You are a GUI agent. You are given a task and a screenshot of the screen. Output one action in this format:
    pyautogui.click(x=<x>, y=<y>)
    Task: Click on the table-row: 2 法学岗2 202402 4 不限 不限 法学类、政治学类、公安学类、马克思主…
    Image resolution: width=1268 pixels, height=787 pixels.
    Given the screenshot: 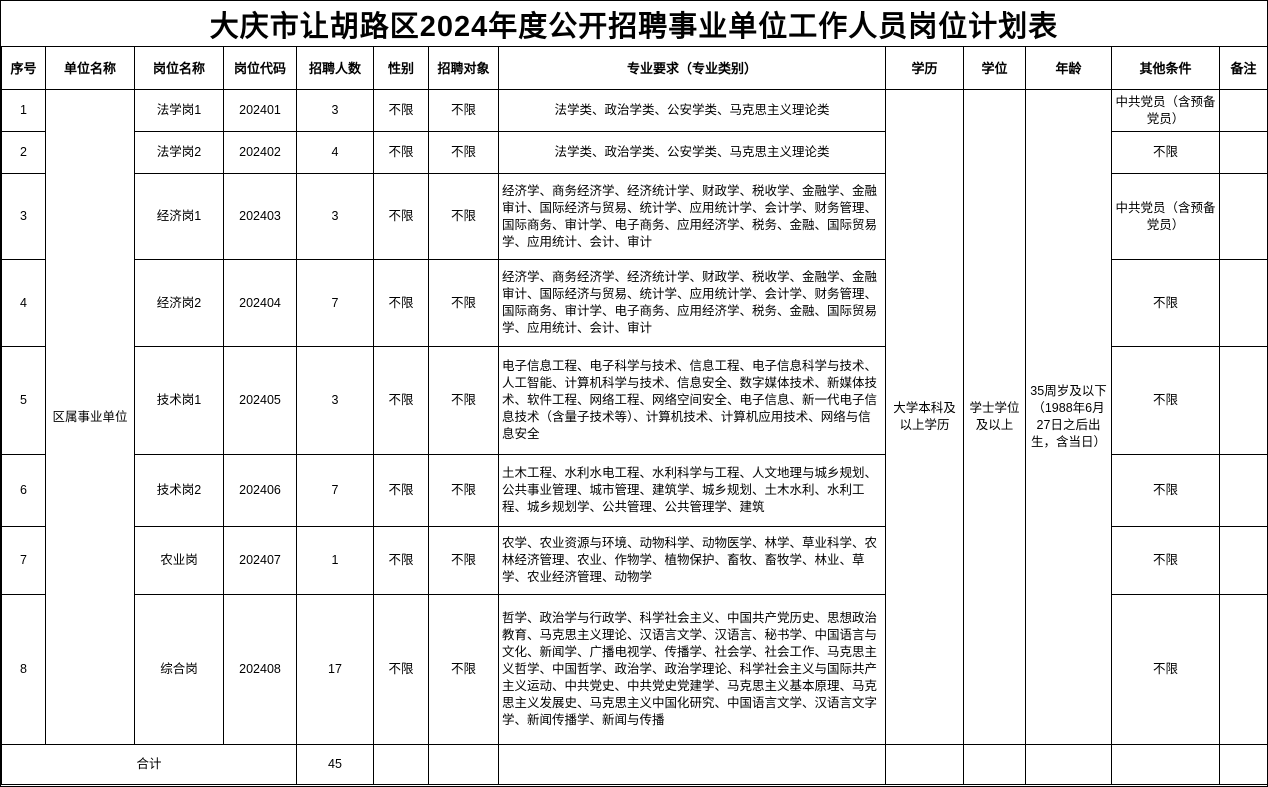 What is the action you would take?
    pyautogui.click(x=634, y=152)
    